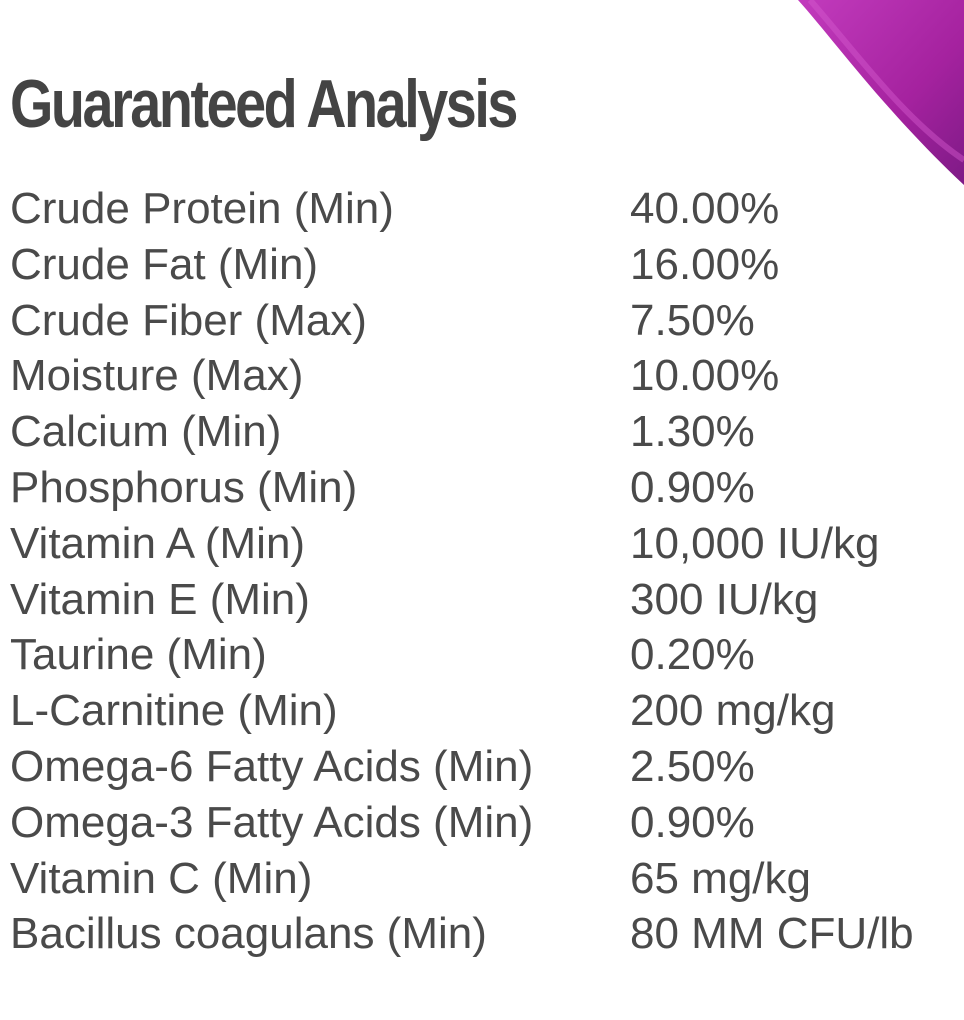 The height and width of the screenshot is (1020, 964). What do you see at coordinates (161, 878) in the screenshot?
I see `nutrient-label: Vitamin C (Min)` at bounding box center [161, 878].